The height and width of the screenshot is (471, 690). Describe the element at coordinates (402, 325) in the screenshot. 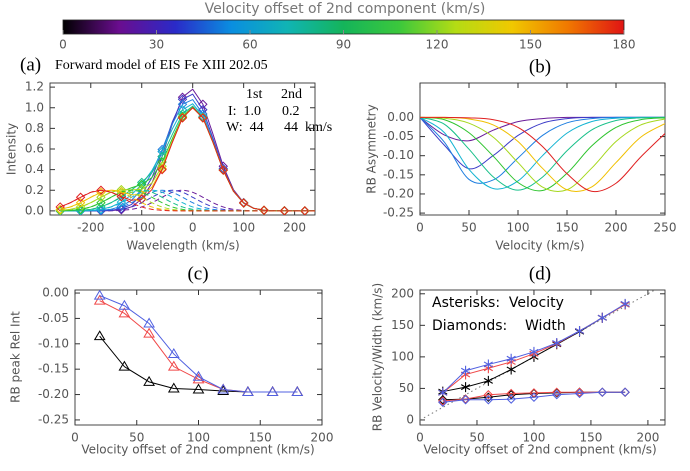

I see `y-tick-label: 150` at that location.